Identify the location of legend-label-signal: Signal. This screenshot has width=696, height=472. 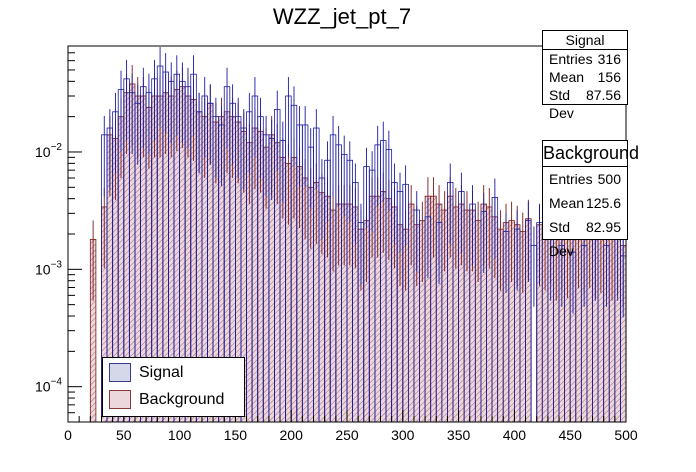
(161, 372).